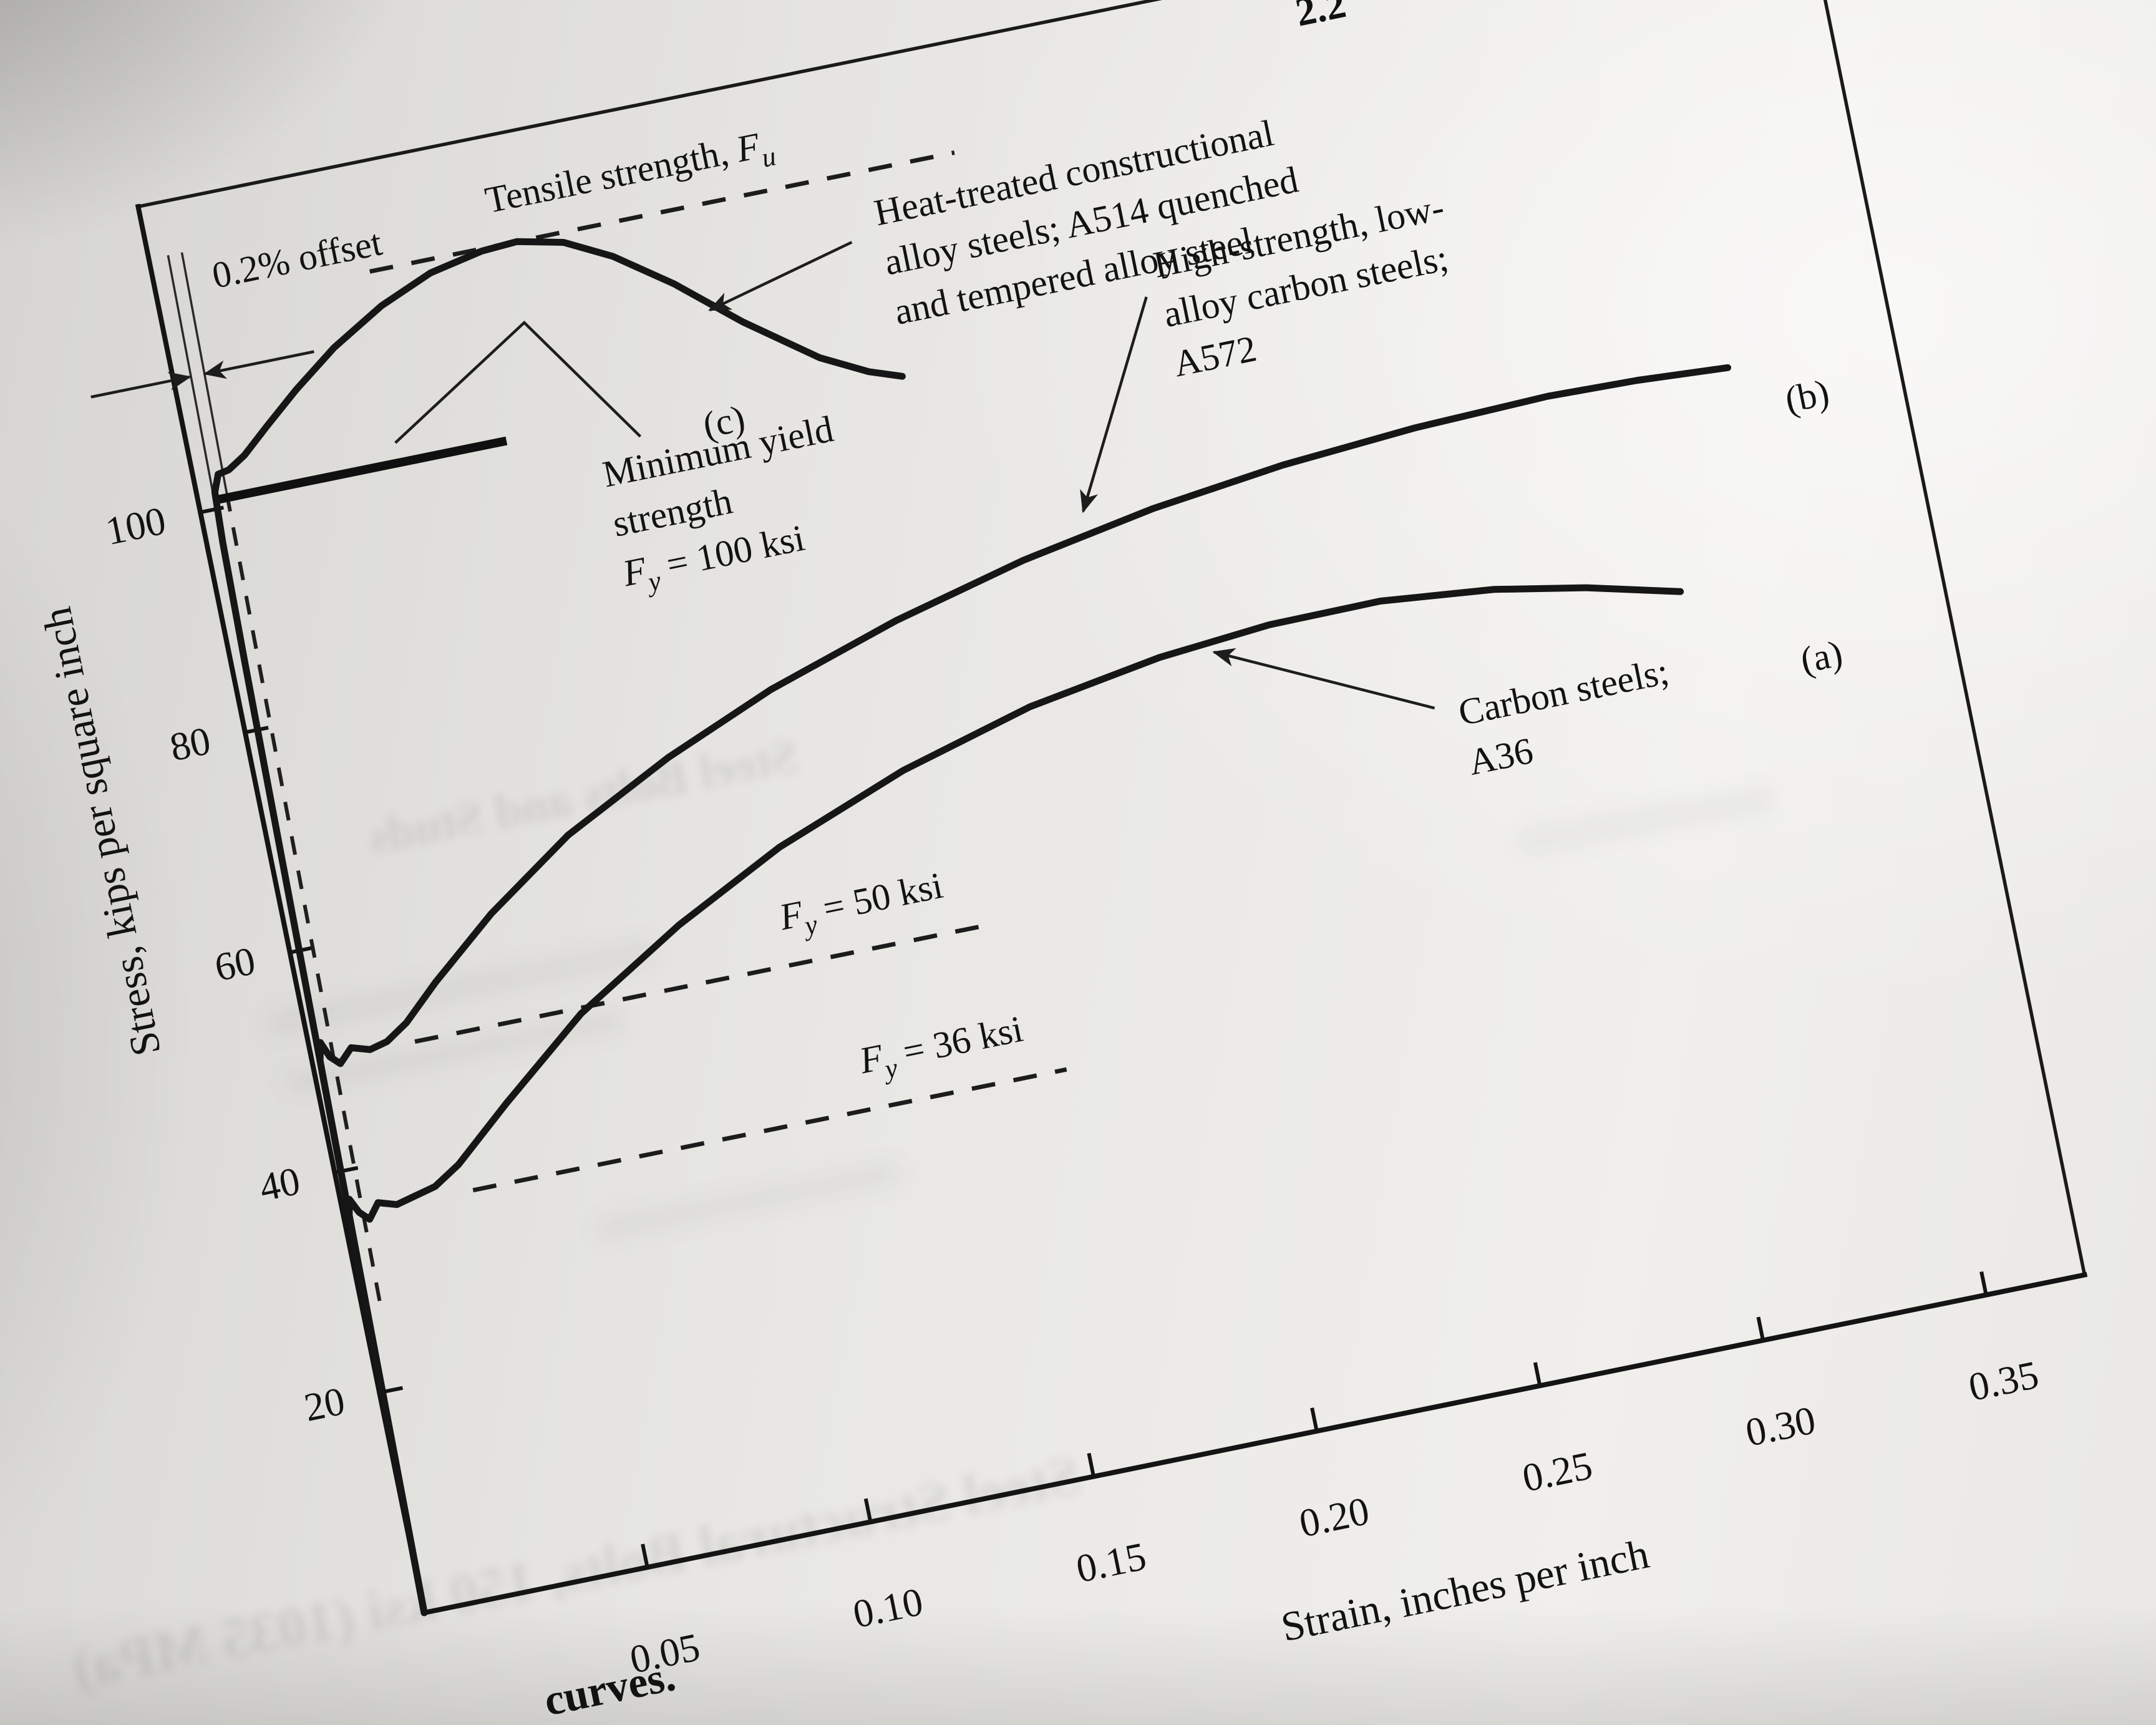  I want to click on offset-reference-line-elastic, so click(192, 382).